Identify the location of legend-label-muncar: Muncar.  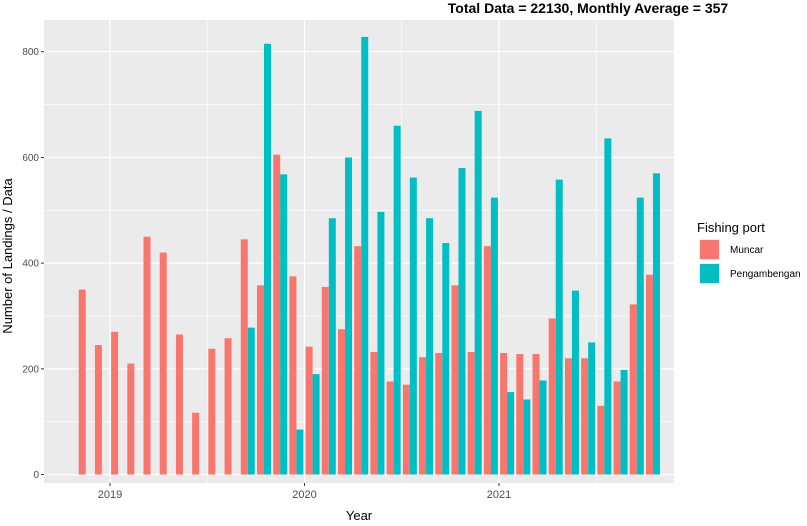
(747, 250).